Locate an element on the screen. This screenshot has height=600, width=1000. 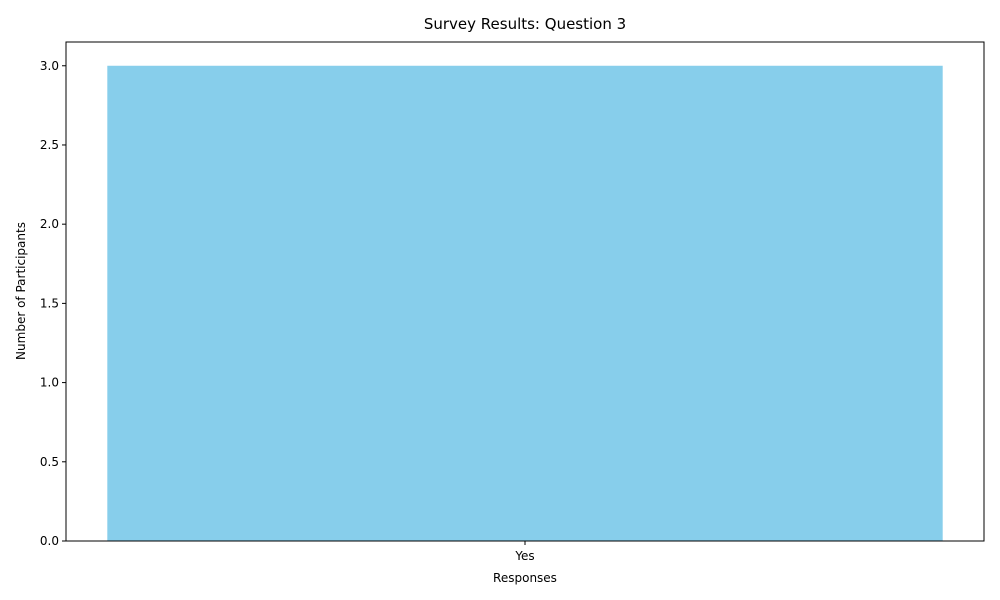
y-tick-label: 1.0 is located at coordinates (49, 383).